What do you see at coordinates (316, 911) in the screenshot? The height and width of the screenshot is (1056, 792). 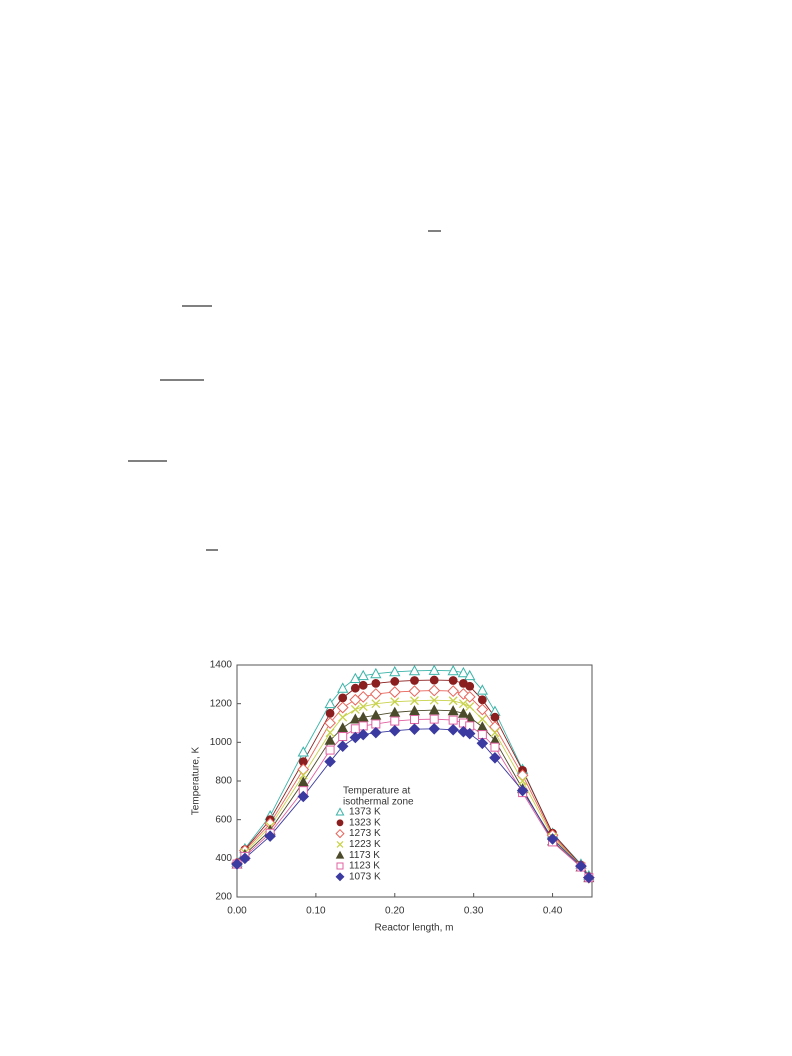 I see `x-tick-label: 0.10` at bounding box center [316, 911].